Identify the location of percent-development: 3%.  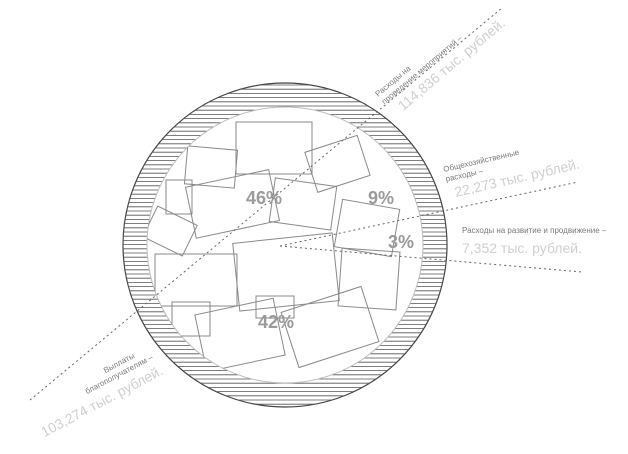
(401, 242).